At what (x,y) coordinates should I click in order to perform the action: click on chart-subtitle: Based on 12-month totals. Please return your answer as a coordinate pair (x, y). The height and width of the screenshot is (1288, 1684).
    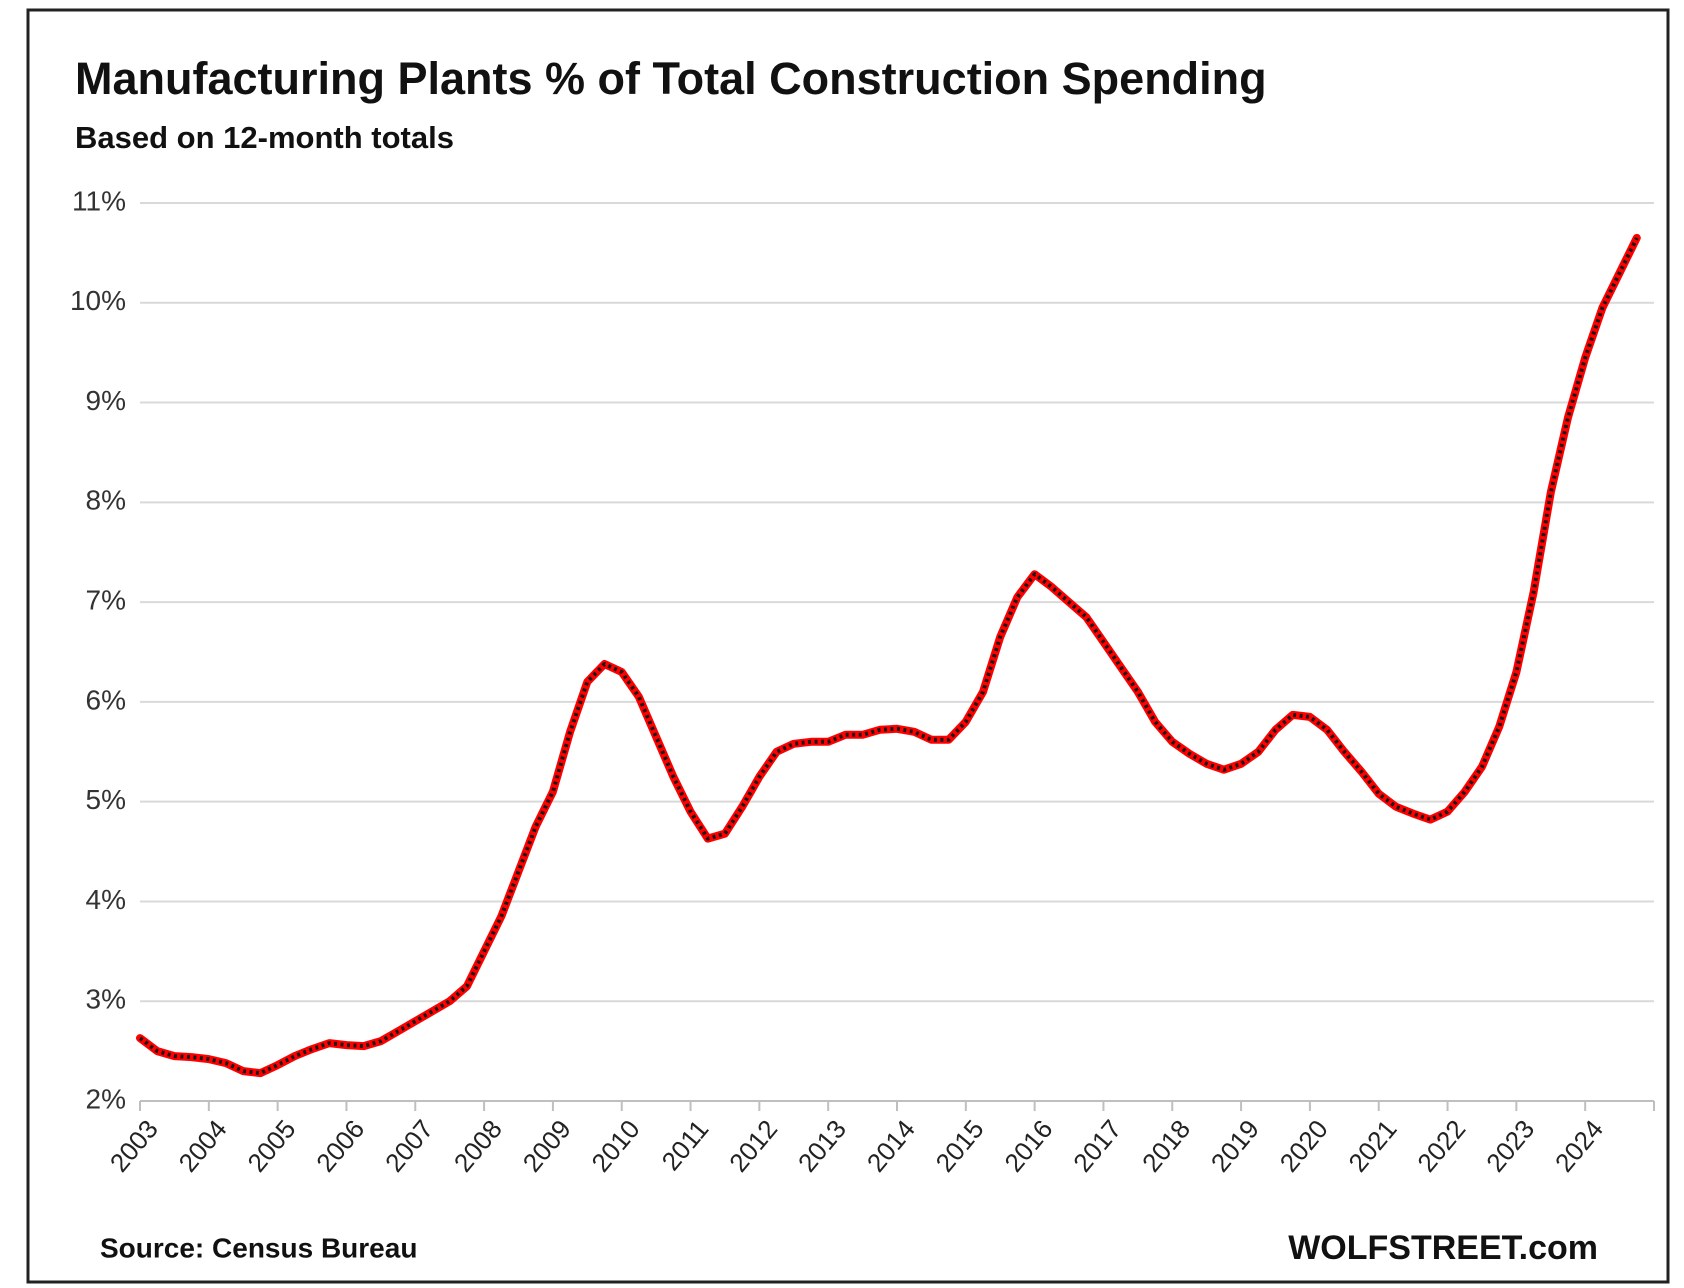
    Looking at the image, I should click on (264, 137).